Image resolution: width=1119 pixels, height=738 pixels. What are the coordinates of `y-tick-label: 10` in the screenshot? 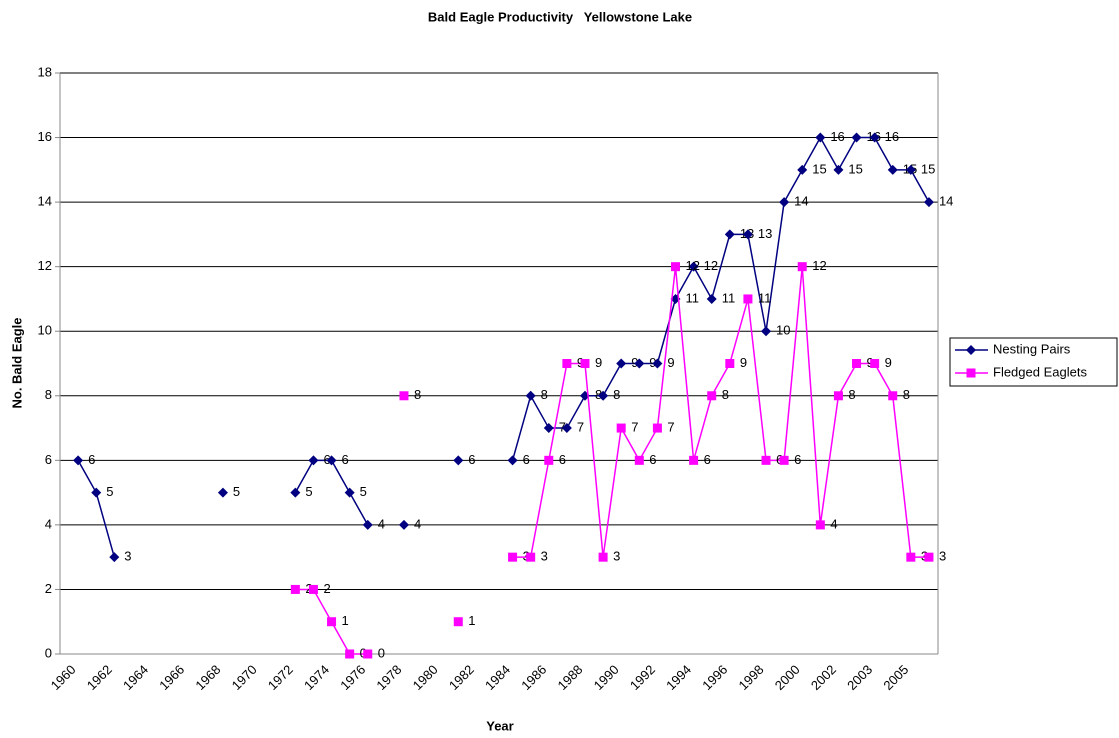 It's located at (45, 330).